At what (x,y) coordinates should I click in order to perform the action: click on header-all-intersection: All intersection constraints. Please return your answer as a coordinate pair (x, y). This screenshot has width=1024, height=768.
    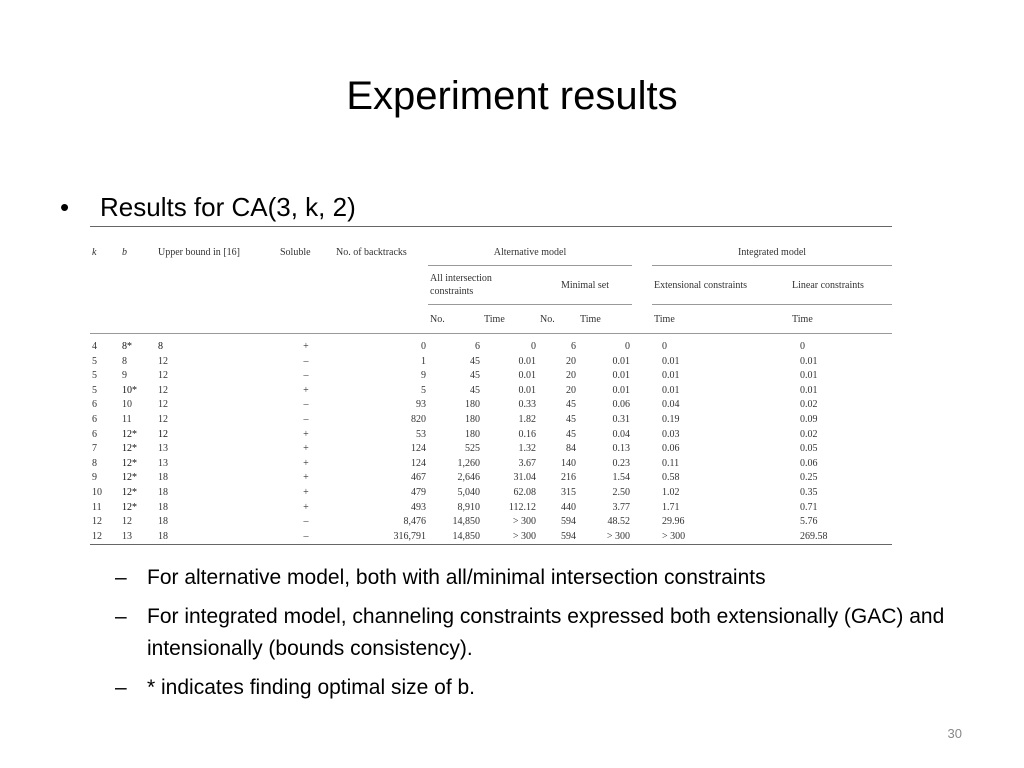
    Looking at the image, I should click on (483, 285).